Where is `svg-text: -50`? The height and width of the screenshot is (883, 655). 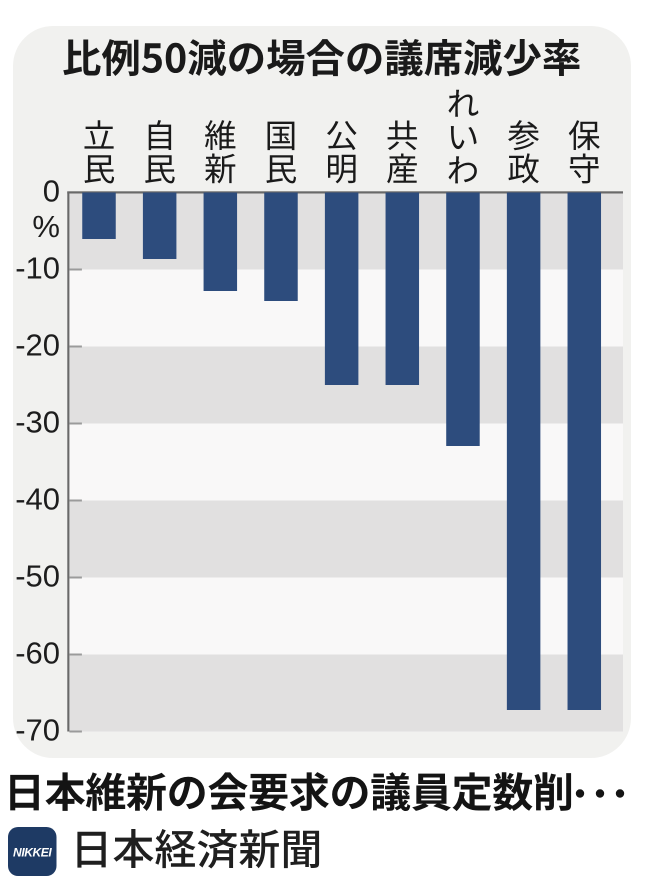 svg-text: -50 is located at coordinates (37, 575).